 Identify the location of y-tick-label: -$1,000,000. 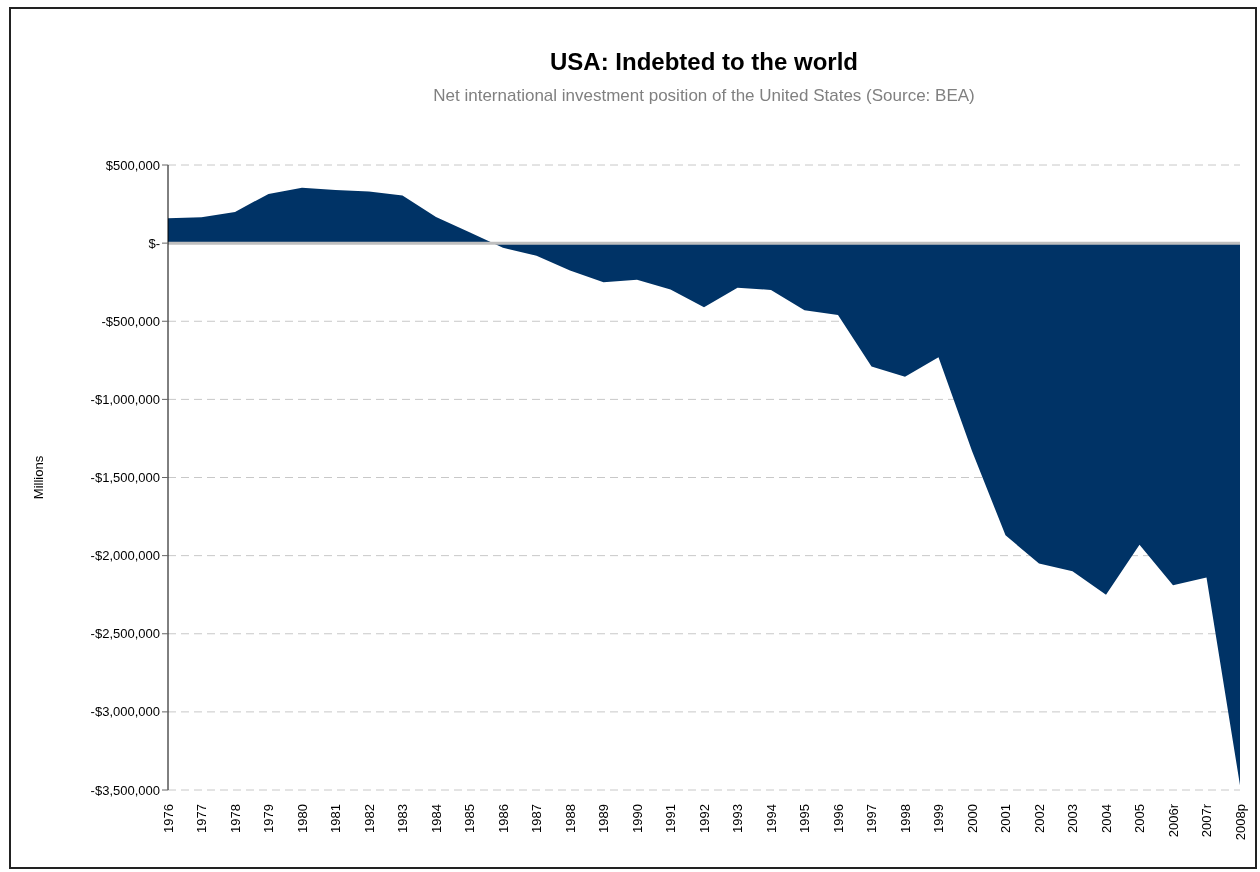
(125, 399).